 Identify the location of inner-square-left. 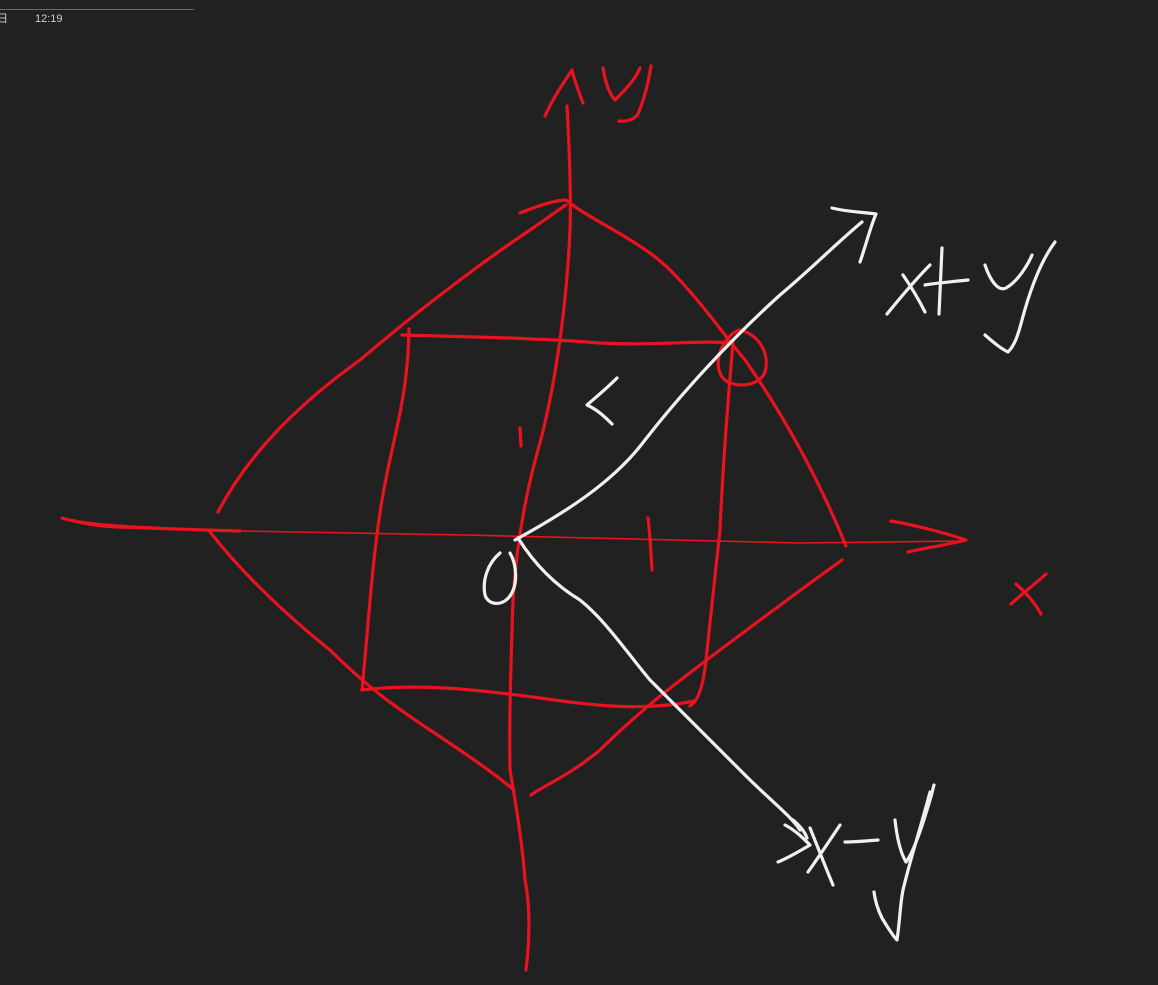
(385, 509).